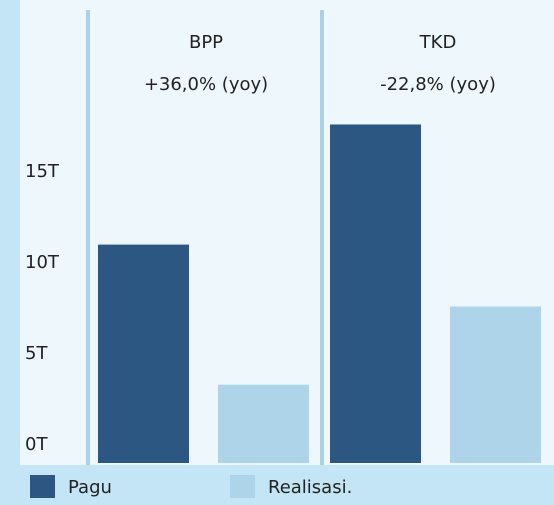 This screenshot has width=554, height=505. What do you see at coordinates (36, 353) in the screenshot?
I see `y-tick-label: 5T` at bounding box center [36, 353].